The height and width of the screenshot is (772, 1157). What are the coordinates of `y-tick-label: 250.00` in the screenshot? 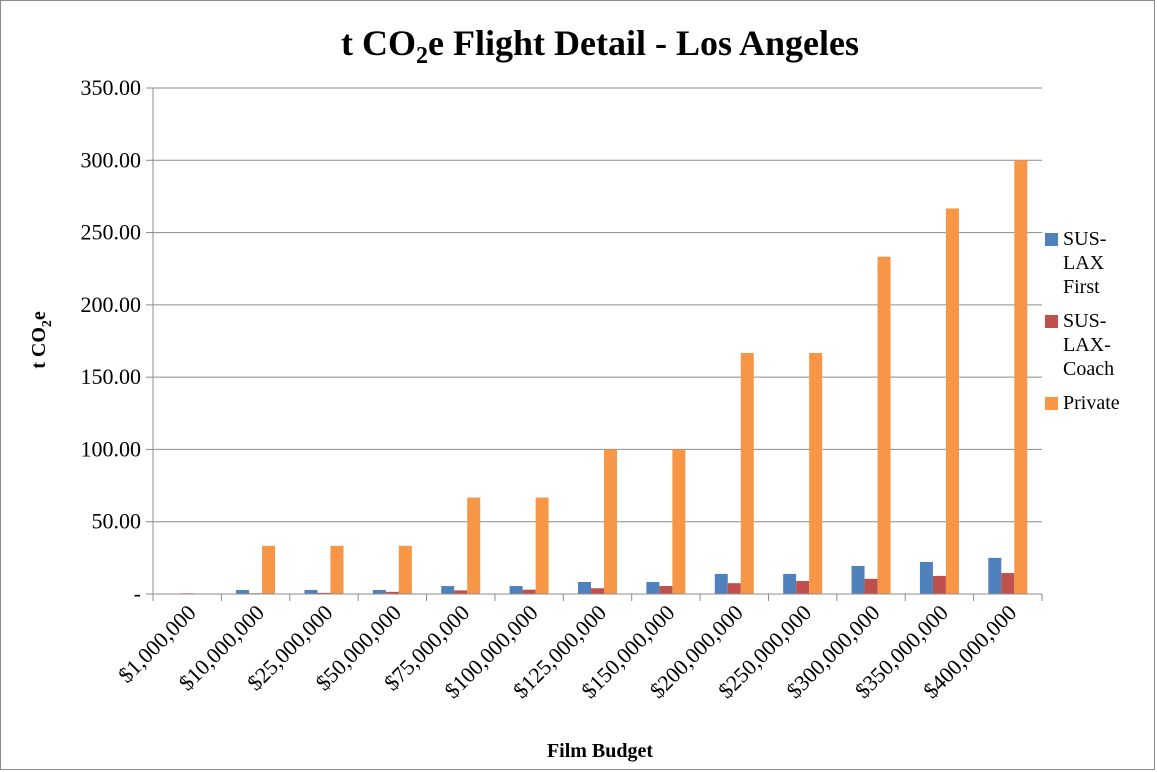 It's located at (111, 232).